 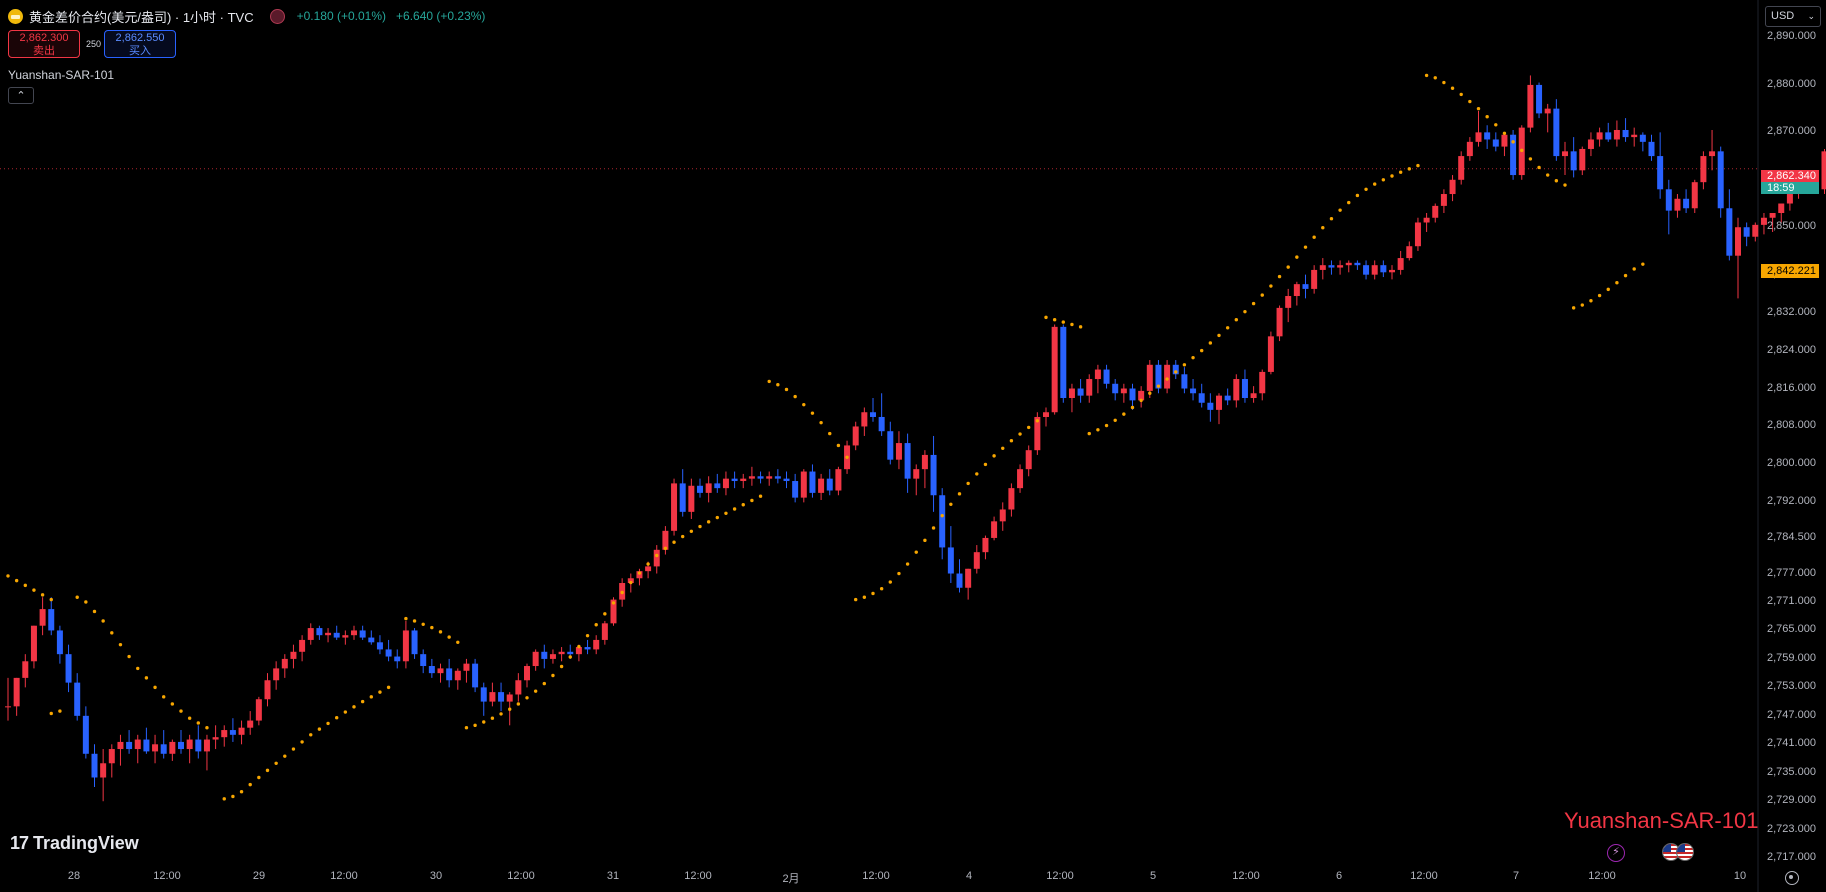 I want to click on settings-icon, so click(x=1792, y=878).